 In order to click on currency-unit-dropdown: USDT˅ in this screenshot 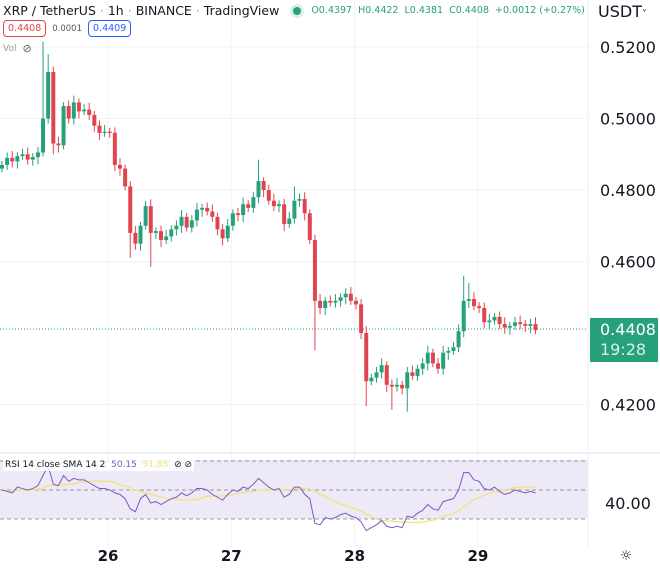, I will do `click(622, 11)`.